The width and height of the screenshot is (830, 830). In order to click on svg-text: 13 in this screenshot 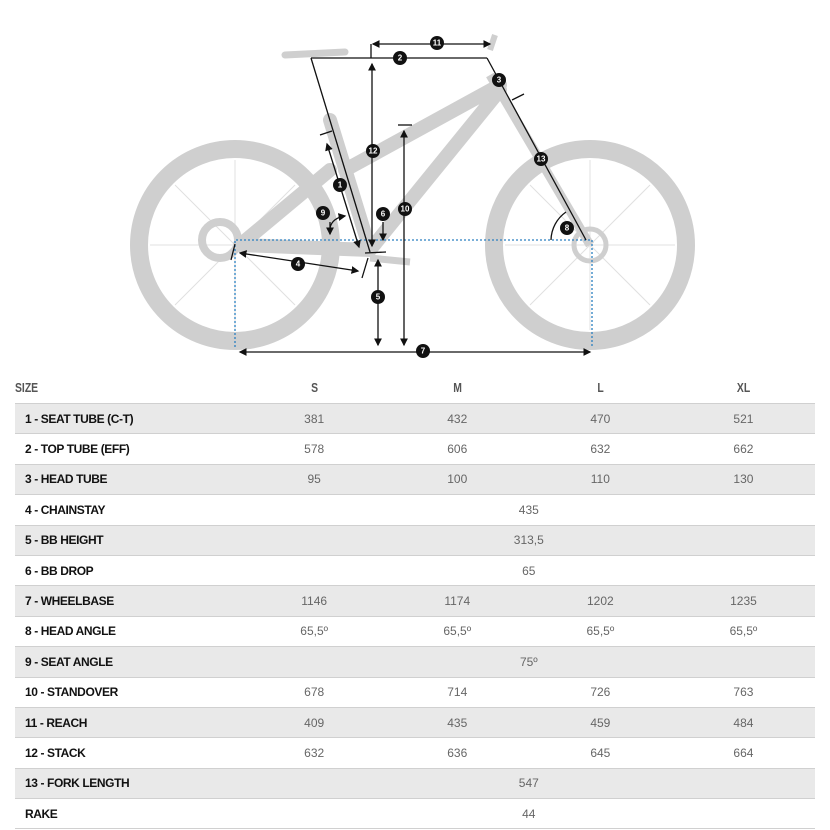, I will do `click(541, 159)`.